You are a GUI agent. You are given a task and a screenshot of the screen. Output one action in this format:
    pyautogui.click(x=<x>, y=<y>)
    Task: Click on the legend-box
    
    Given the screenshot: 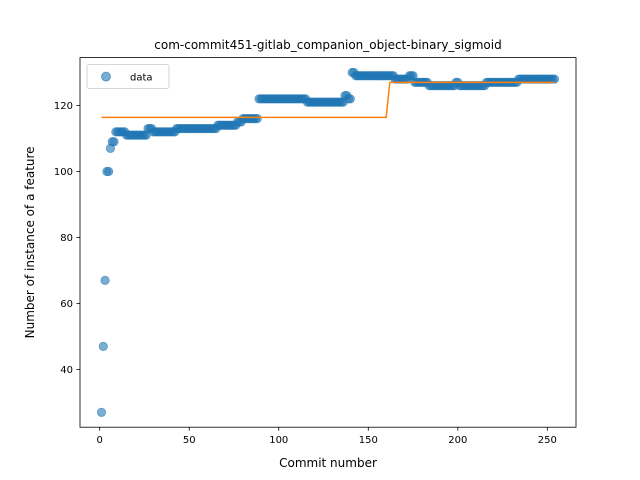 What is the action you would take?
    pyautogui.click(x=128, y=76)
    